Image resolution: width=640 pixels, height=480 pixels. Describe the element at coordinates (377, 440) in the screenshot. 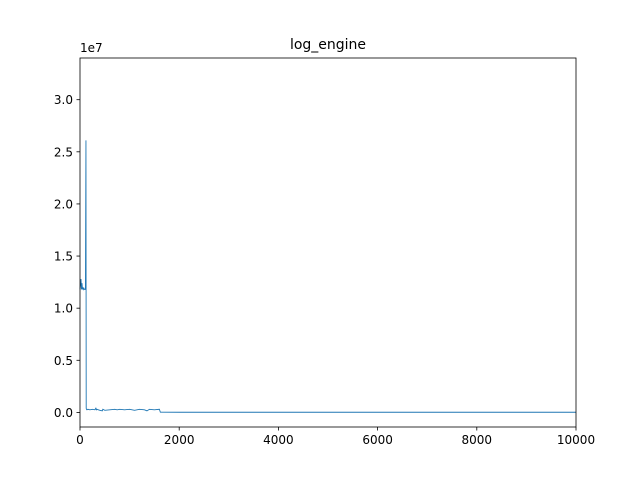

I see `x-tick-label: 6000` at that location.